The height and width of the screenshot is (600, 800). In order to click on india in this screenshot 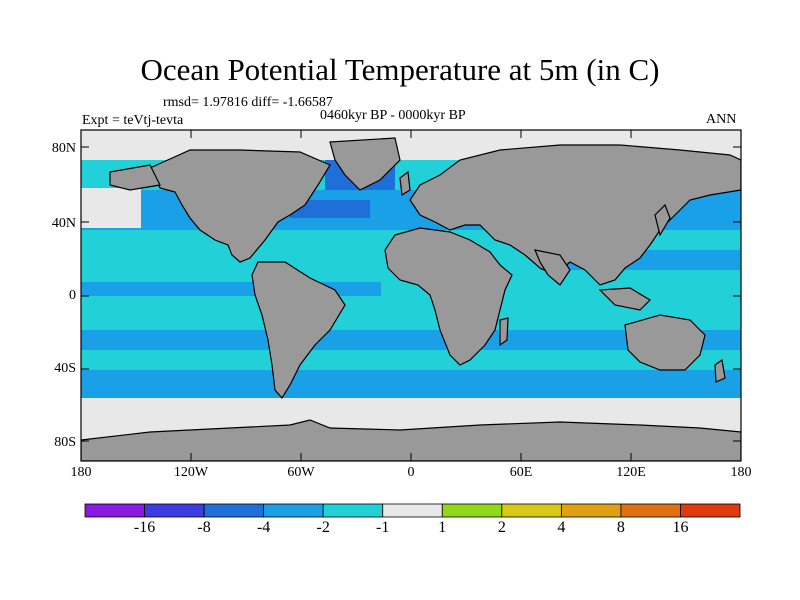, I will do `click(552, 267)`.